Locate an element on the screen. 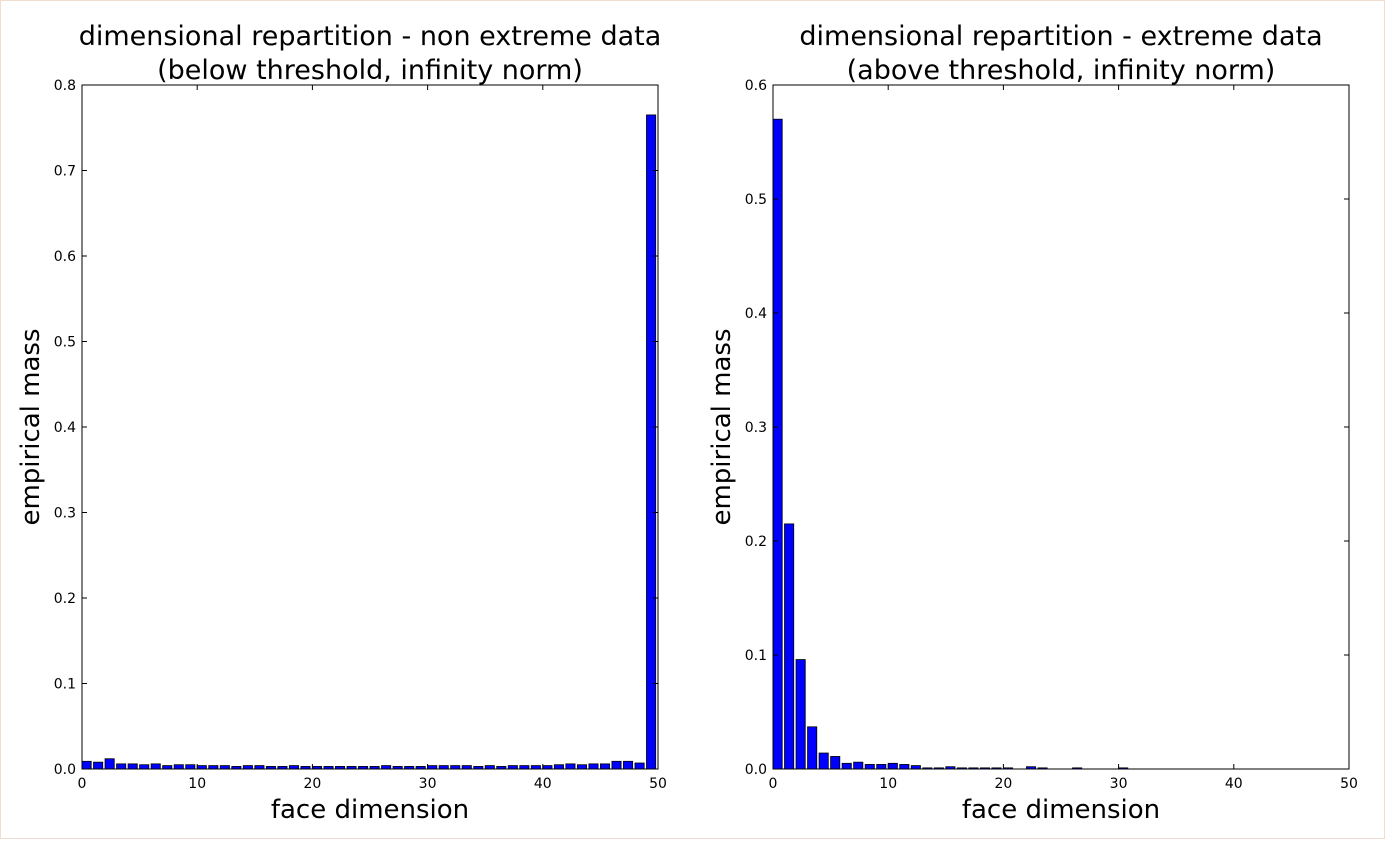 The height and width of the screenshot is (842, 1385). chart-title: dimensional repartition - extreme data is located at coordinates (1060, 36).